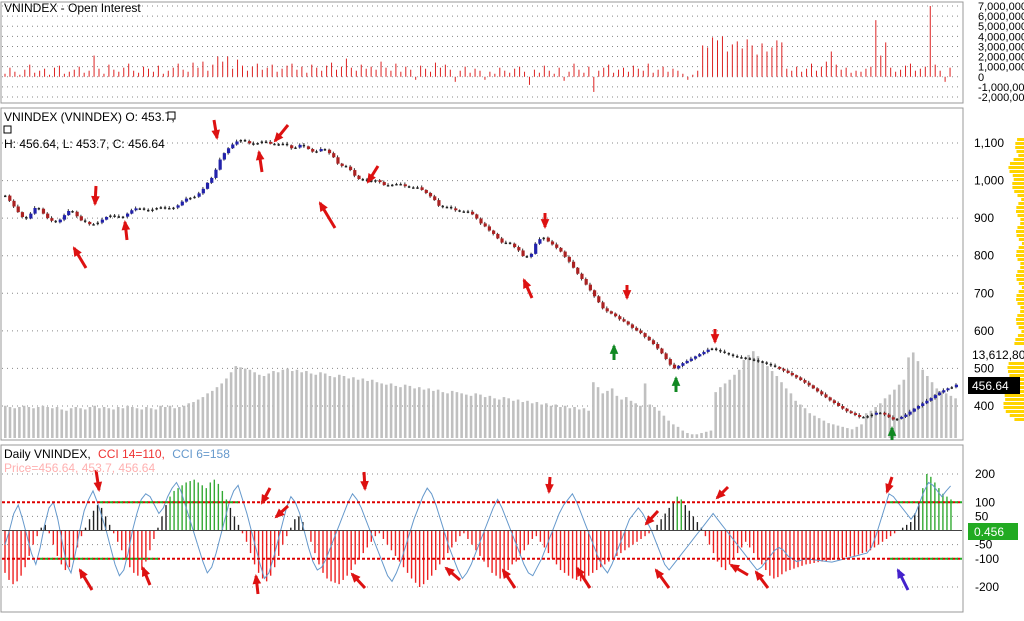 Image resolution: width=1024 pixels, height=621 pixels. I want to click on last-price-bg, so click(994, 385).